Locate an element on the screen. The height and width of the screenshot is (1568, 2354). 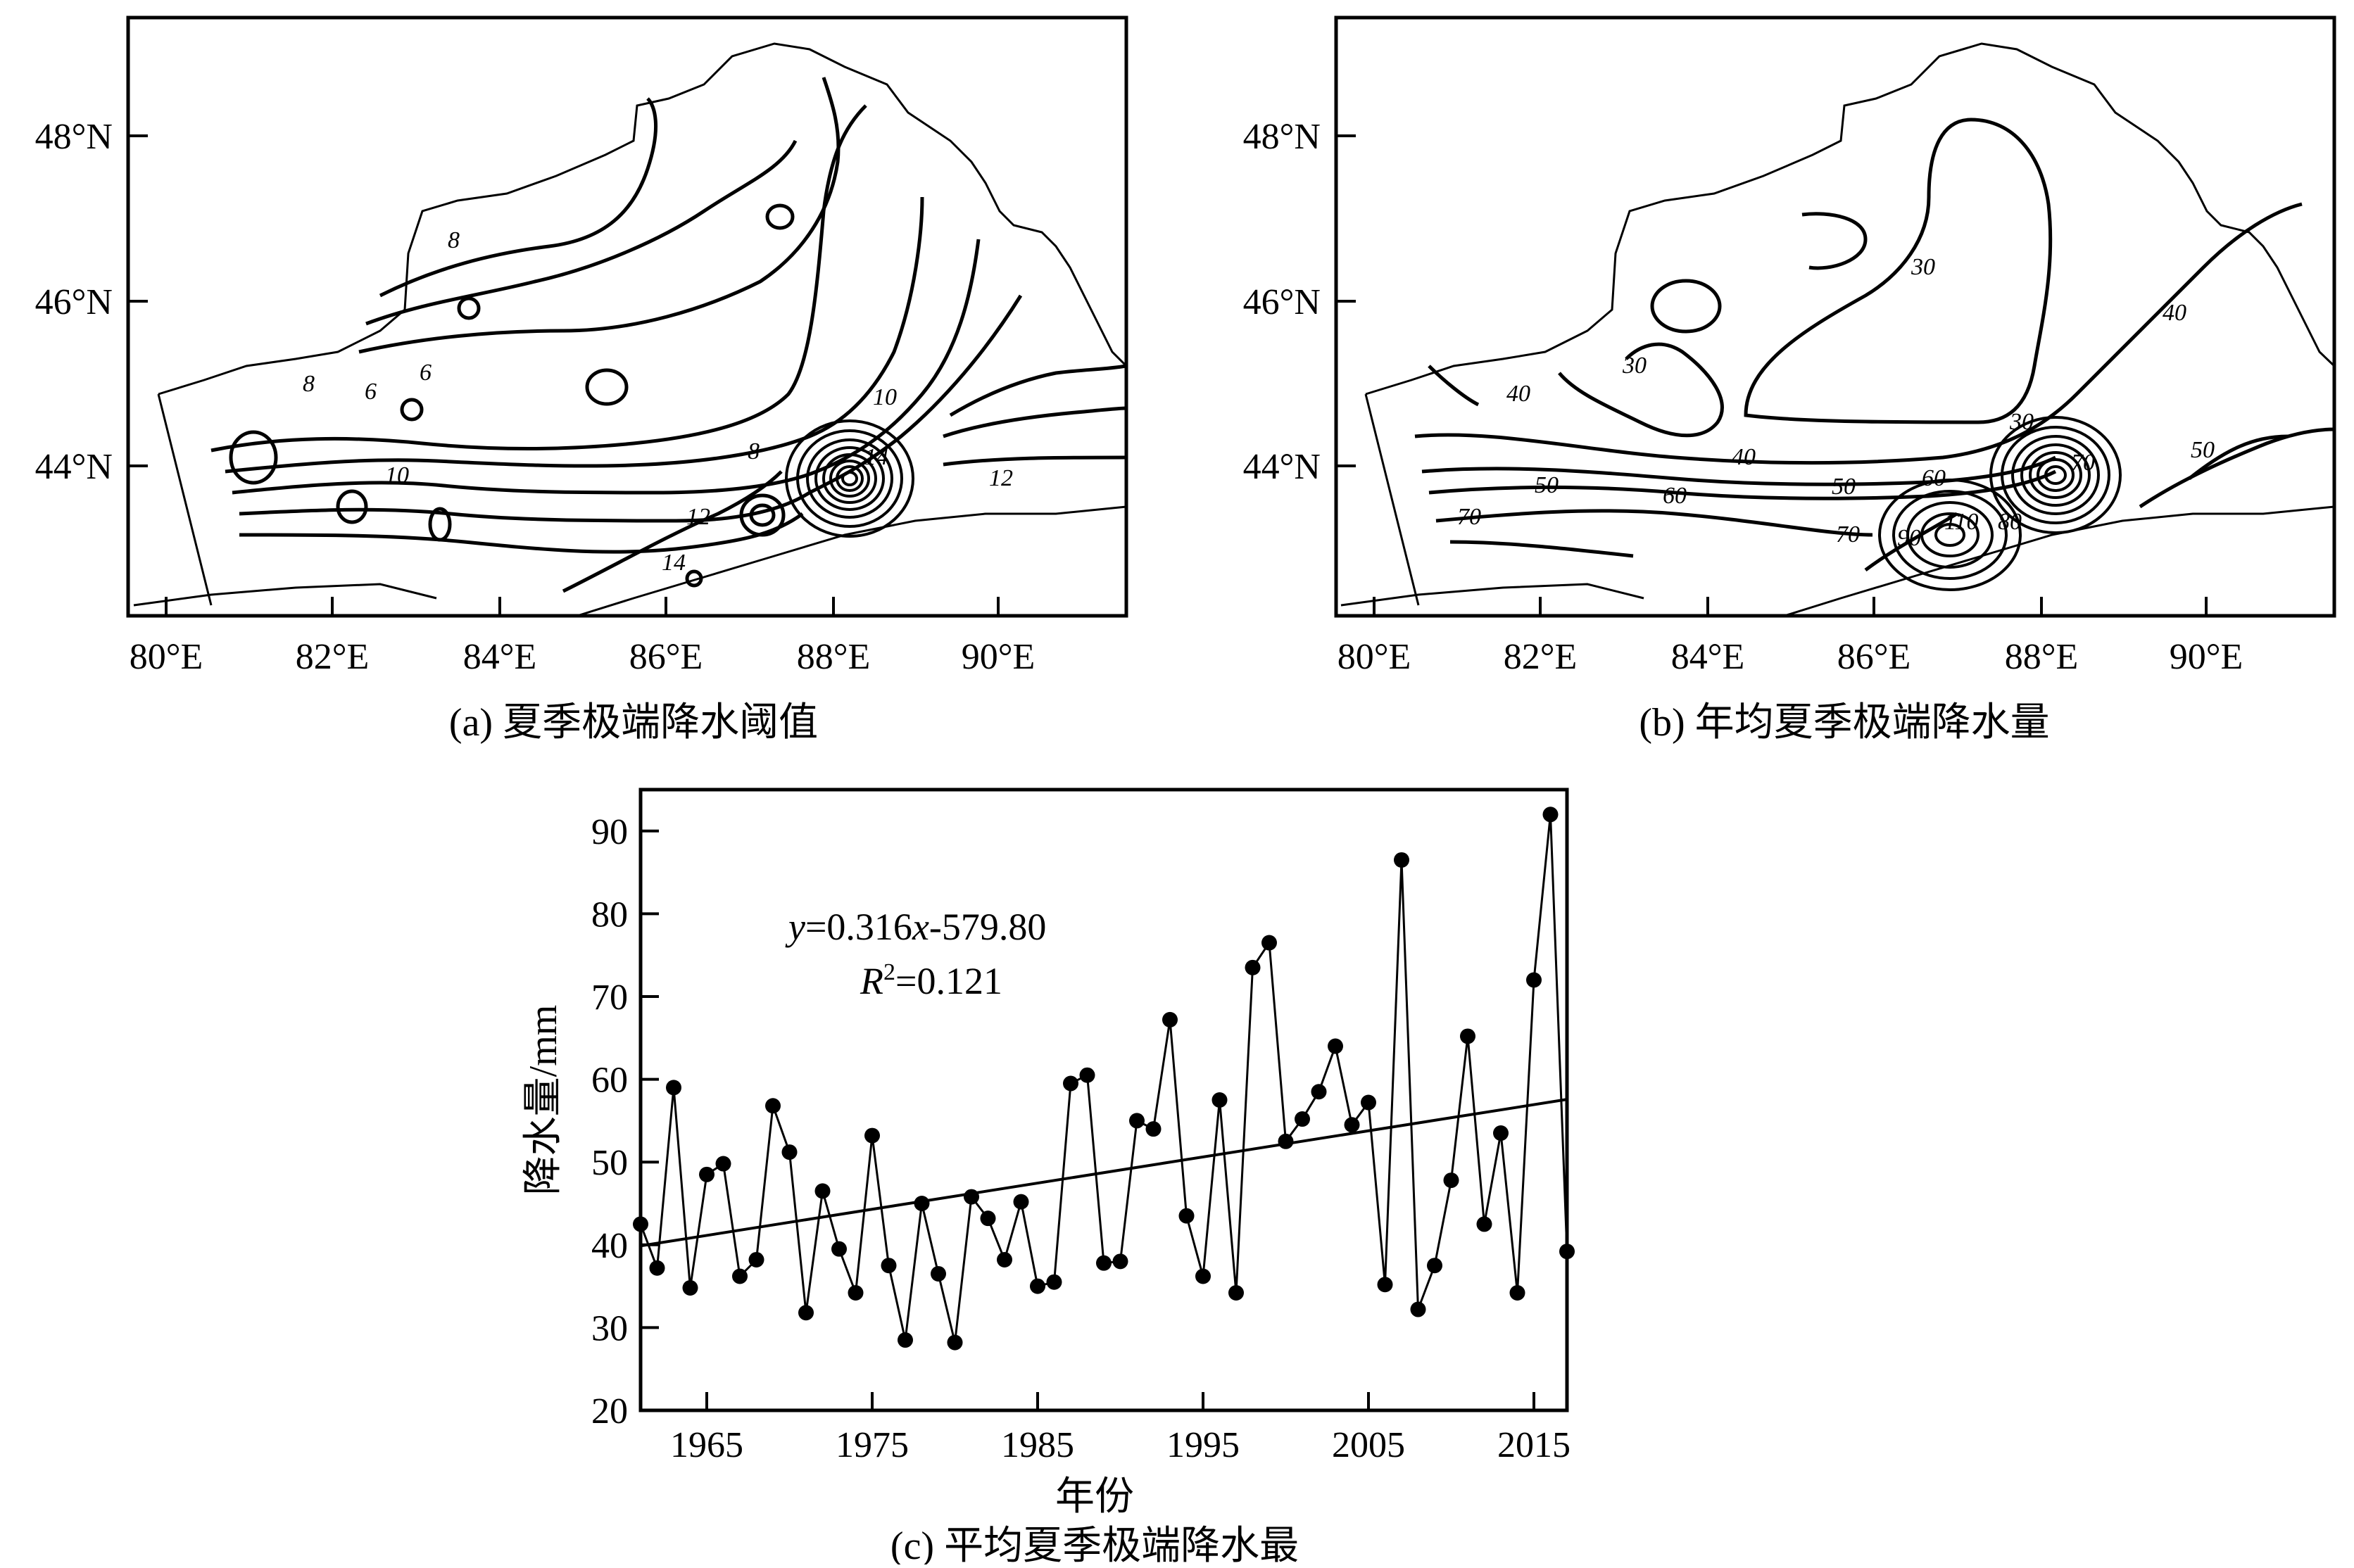
panel-b-caption: (b) 年均夏季极端降水量 is located at coordinates (1844, 723).